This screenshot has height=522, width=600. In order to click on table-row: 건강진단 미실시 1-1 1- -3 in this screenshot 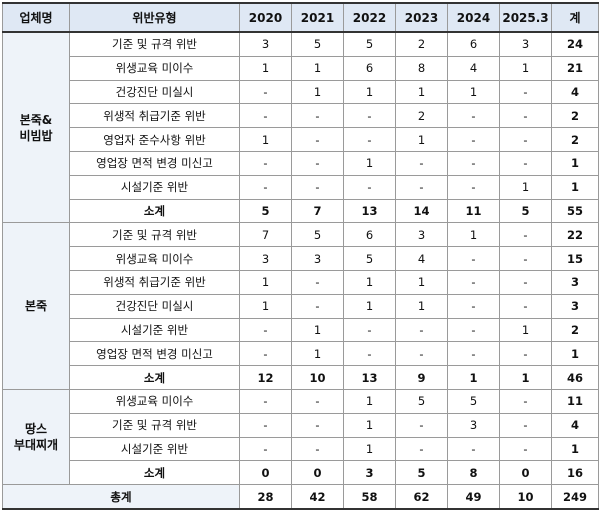, I will do `click(301, 306)`.